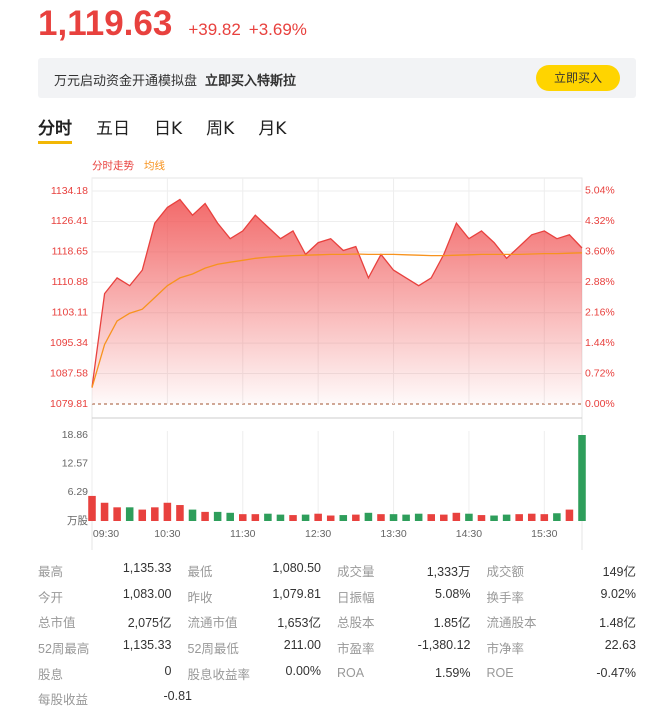 This screenshot has width=650, height=716. What do you see at coordinates (272, 129) in the screenshot?
I see `tab: 月K` at bounding box center [272, 129].